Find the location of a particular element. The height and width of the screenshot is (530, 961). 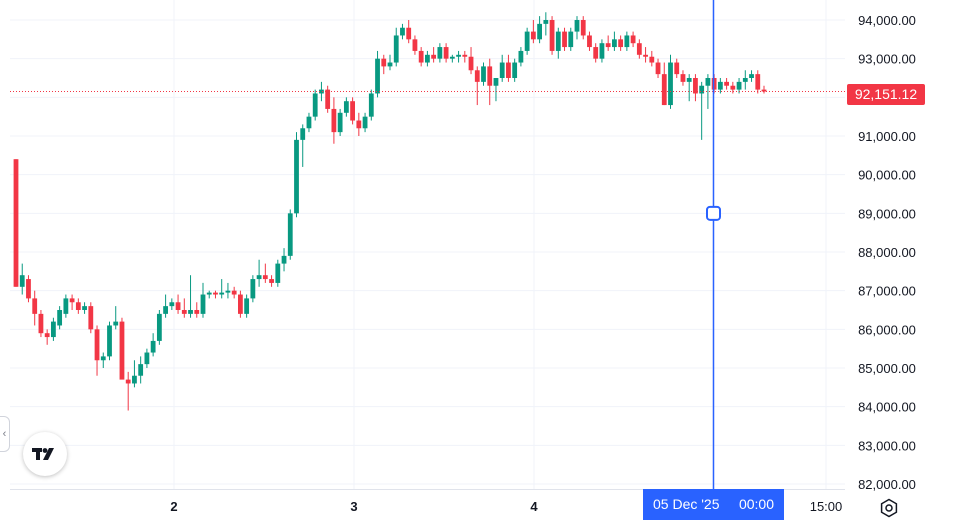

price-tick-label: 91,000.00 is located at coordinates (887, 136).